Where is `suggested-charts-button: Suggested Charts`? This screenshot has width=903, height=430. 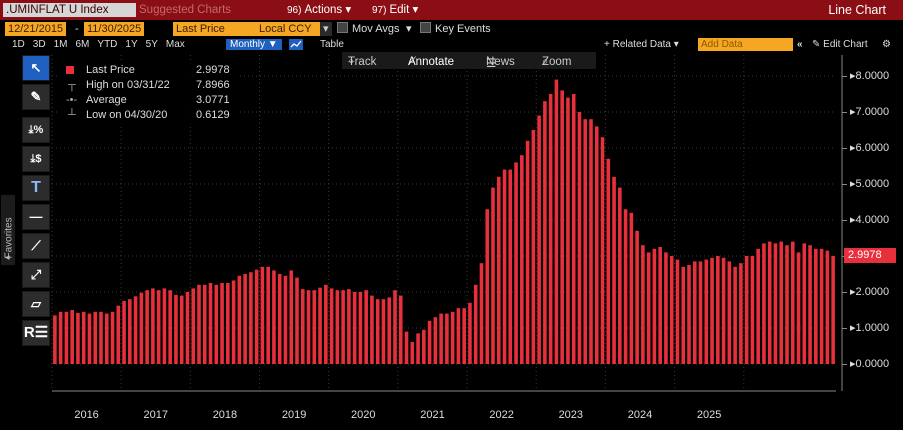 suggested-charts-button: Suggested Charts is located at coordinates (209, 10).